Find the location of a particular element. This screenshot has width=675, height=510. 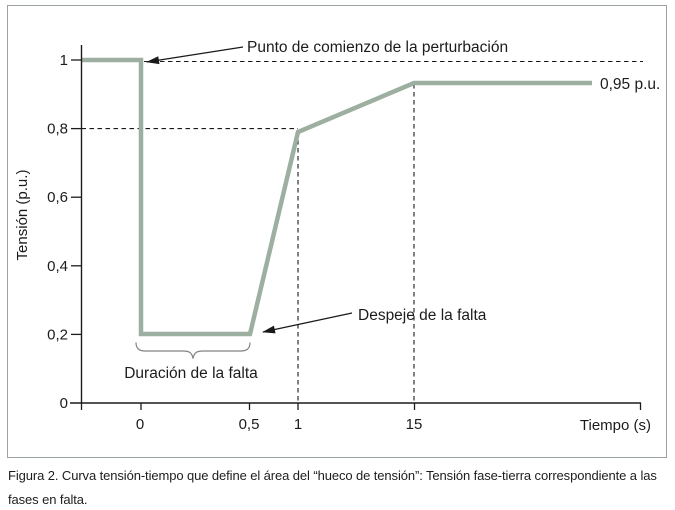

y-ticks is located at coordinates (76, 197).